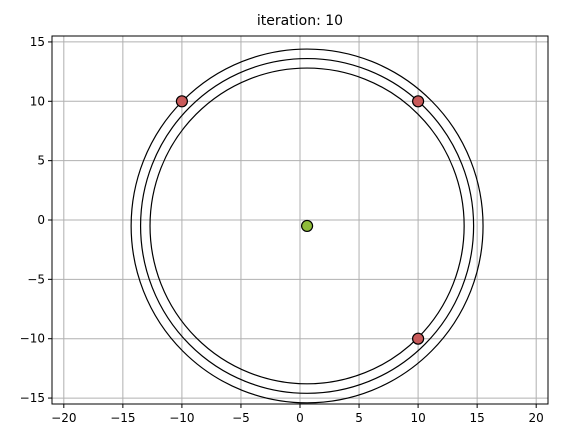 This screenshot has width=583, height=447. I want to click on x-tick-label: −10, so click(181, 418).